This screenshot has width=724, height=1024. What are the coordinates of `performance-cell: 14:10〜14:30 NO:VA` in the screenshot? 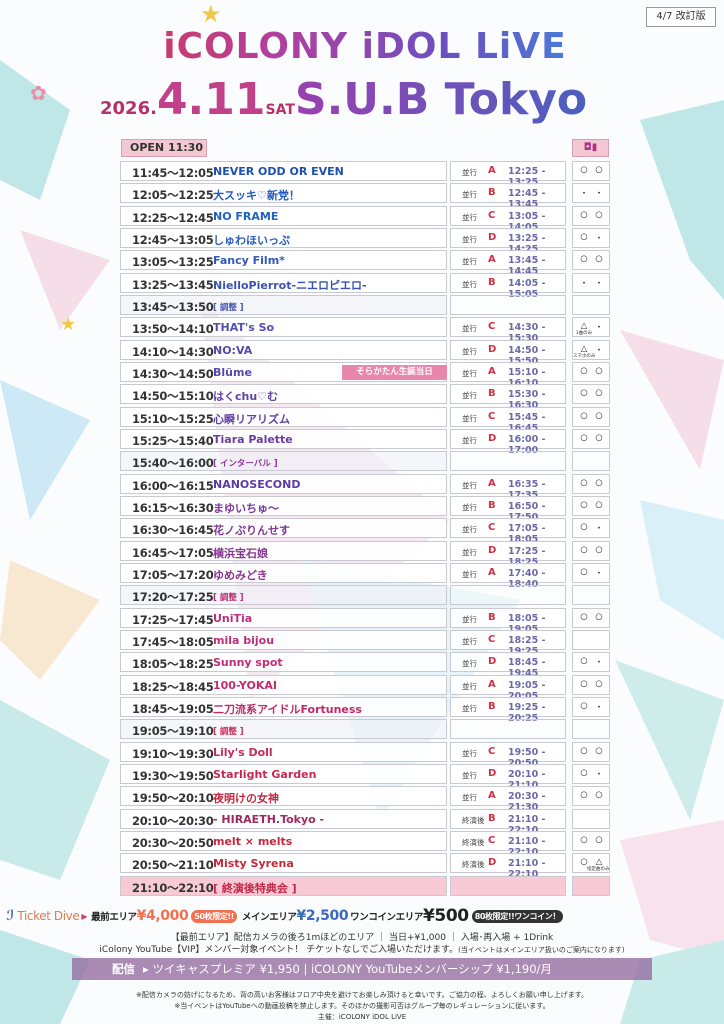 It's located at (283, 349).